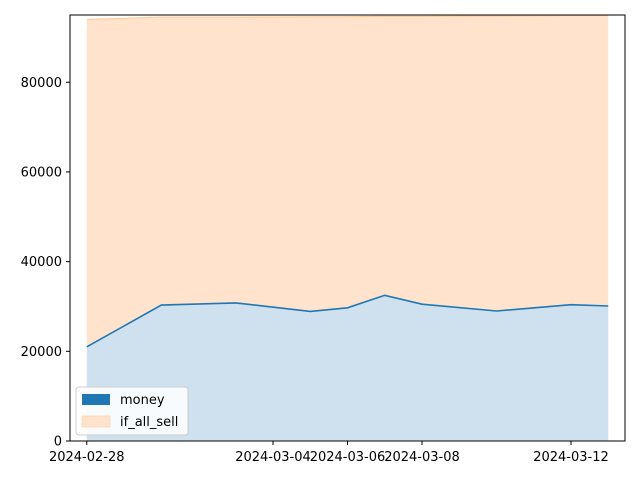  What do you see at coordinates (347, 321) in the screenshot?
I see `line-money` at bounding box center [347, 321].